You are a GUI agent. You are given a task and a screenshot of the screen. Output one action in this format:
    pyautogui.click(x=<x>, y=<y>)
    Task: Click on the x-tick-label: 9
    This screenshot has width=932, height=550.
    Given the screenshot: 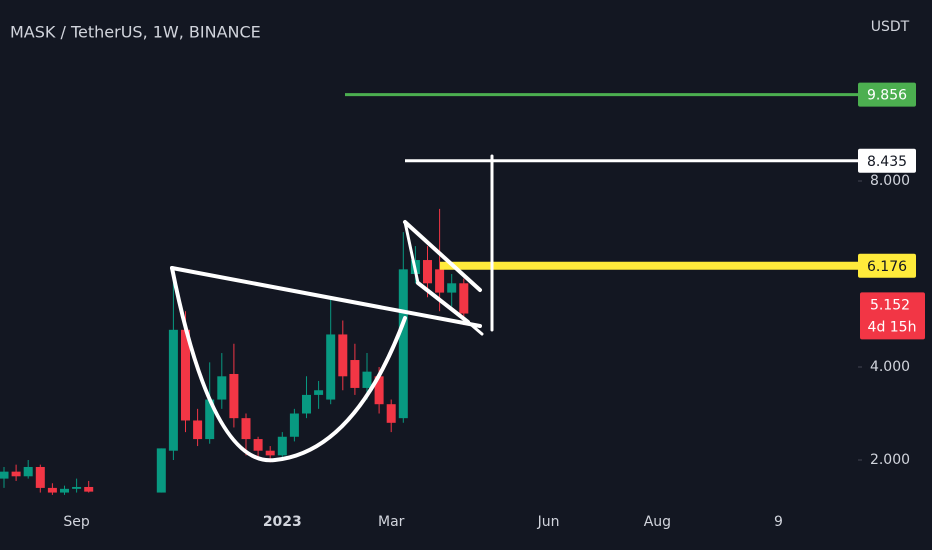 What is the action you would take?
    pyautogui.click(x=778, y=522)
    